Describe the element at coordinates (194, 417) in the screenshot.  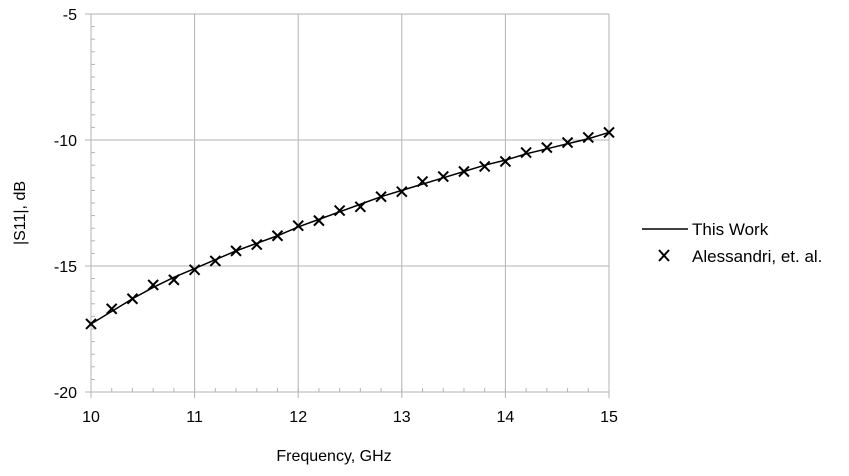
I see `x-tick-label: 11` at that location.